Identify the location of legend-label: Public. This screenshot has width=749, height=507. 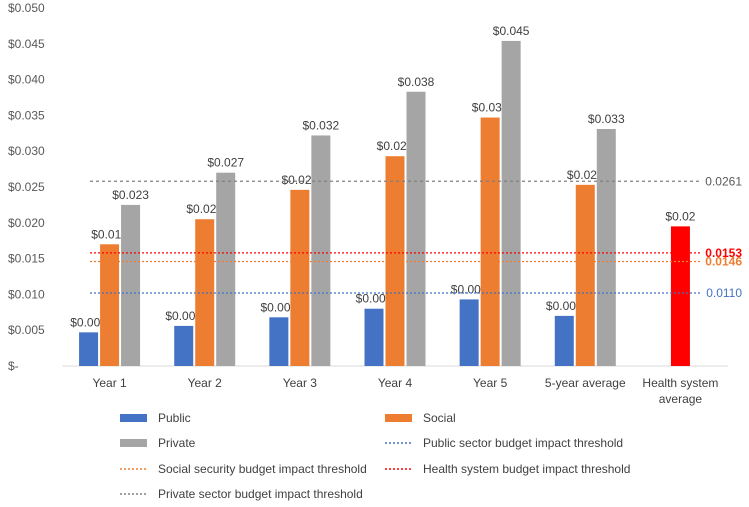
(174, 418).